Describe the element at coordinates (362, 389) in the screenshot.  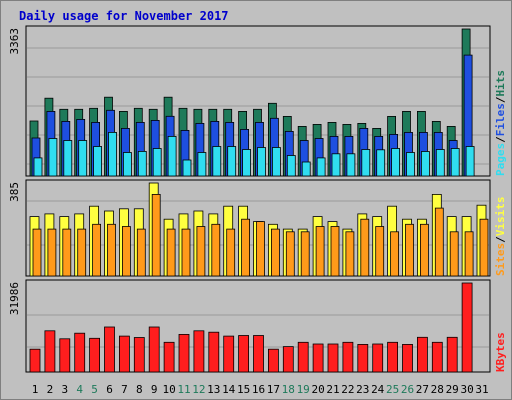
I see `x-tick-label-23: 23` at that location.